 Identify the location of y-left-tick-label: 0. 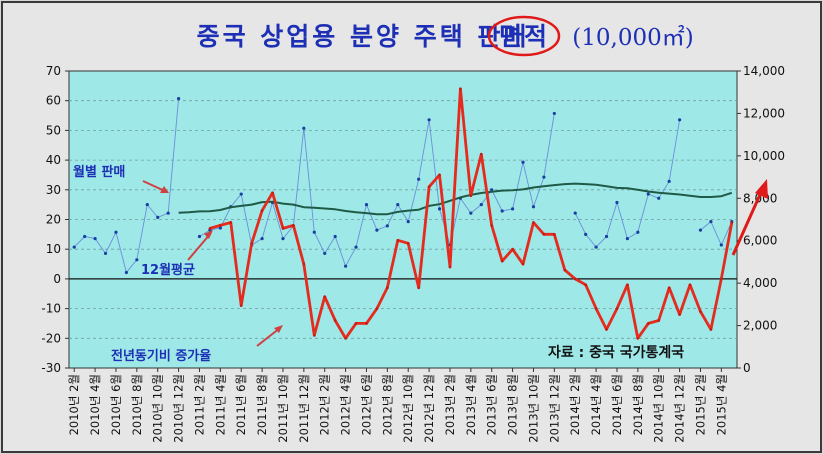
(57, 279).